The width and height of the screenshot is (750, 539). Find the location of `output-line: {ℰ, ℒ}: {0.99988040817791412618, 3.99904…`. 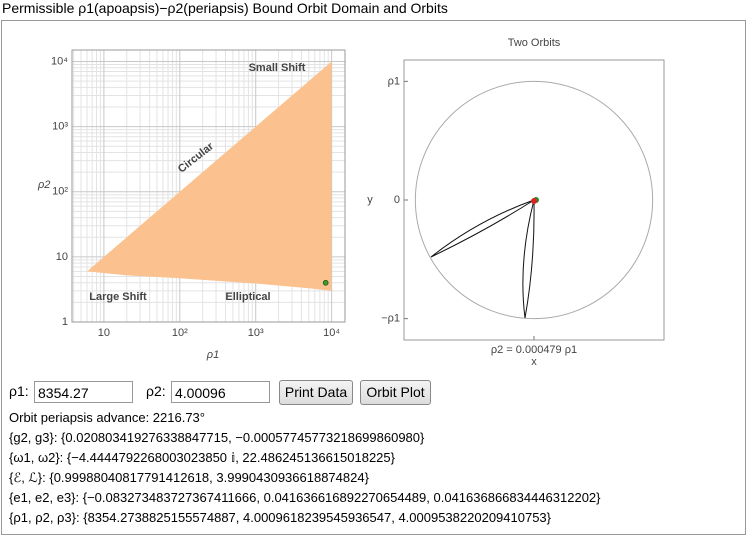

output-line: {ℰ, ℒ}: {0.99988040817791412618, 3.99904… is located at coordinates (189, 477).